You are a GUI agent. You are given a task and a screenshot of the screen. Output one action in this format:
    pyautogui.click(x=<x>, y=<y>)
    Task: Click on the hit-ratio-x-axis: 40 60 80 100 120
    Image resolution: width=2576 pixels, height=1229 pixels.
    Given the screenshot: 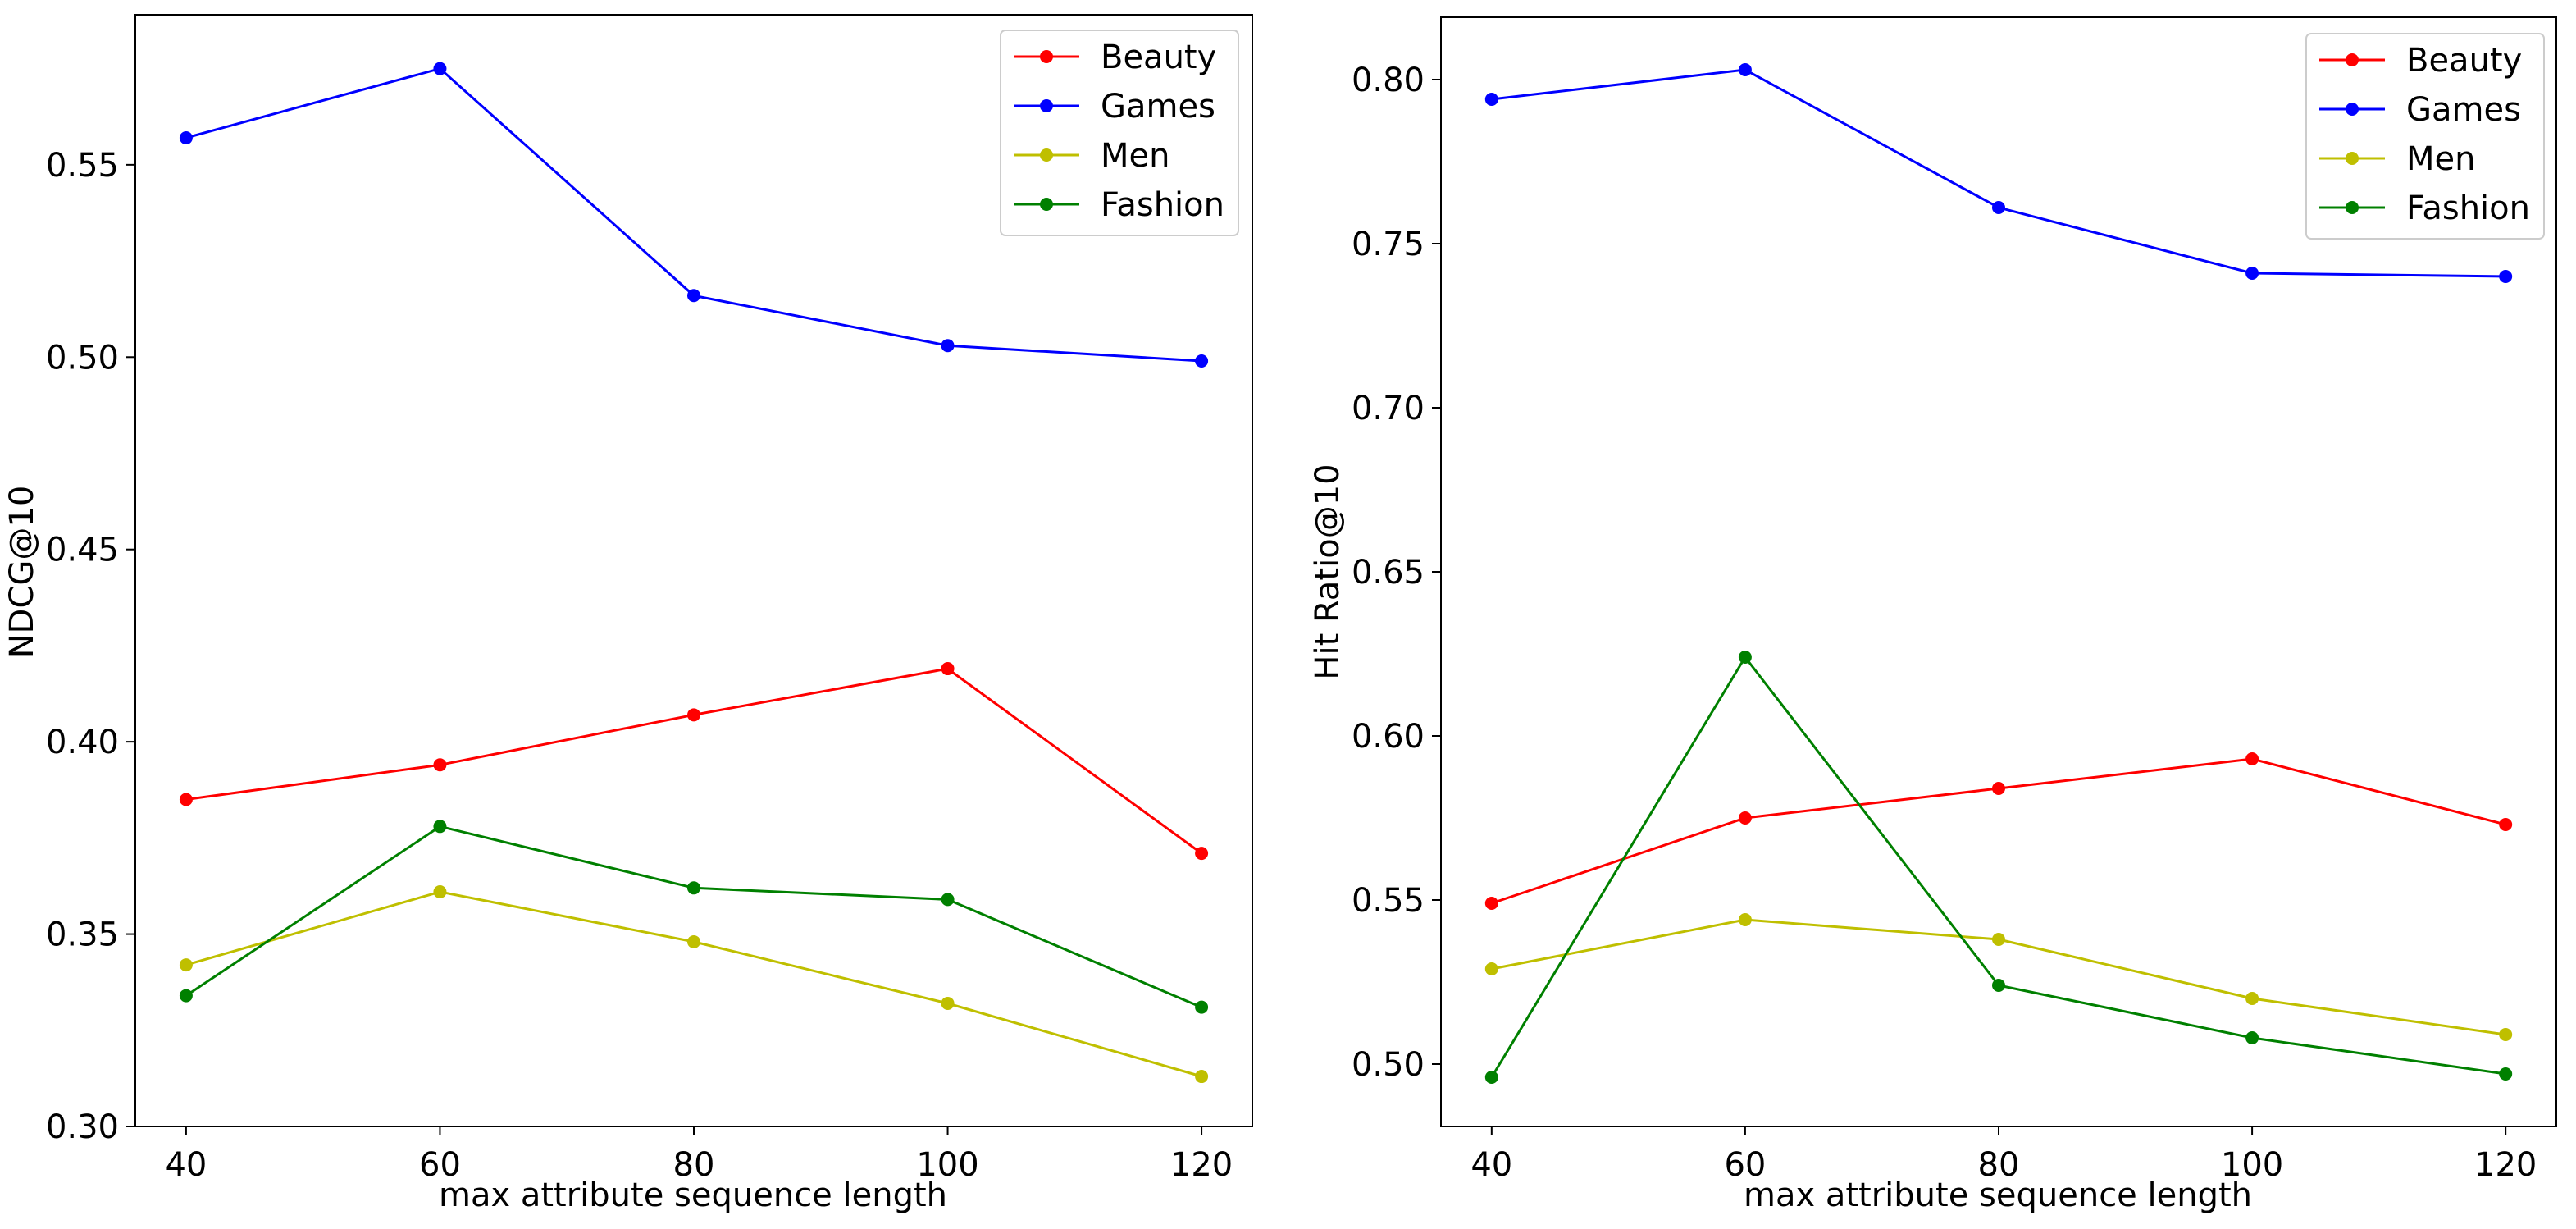 What is the action you would take?
    pyautogui.click(x=2003, y=1155)
    